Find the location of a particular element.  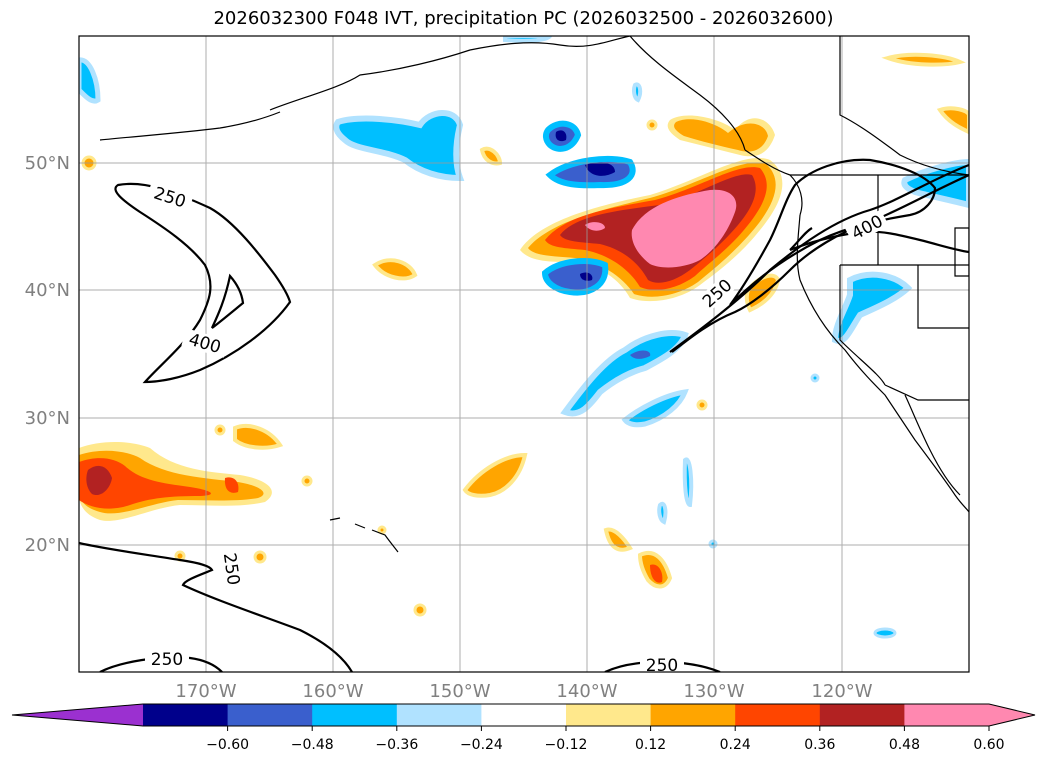

lon-label-160w: 160°W is located at coordinates (332, 691).